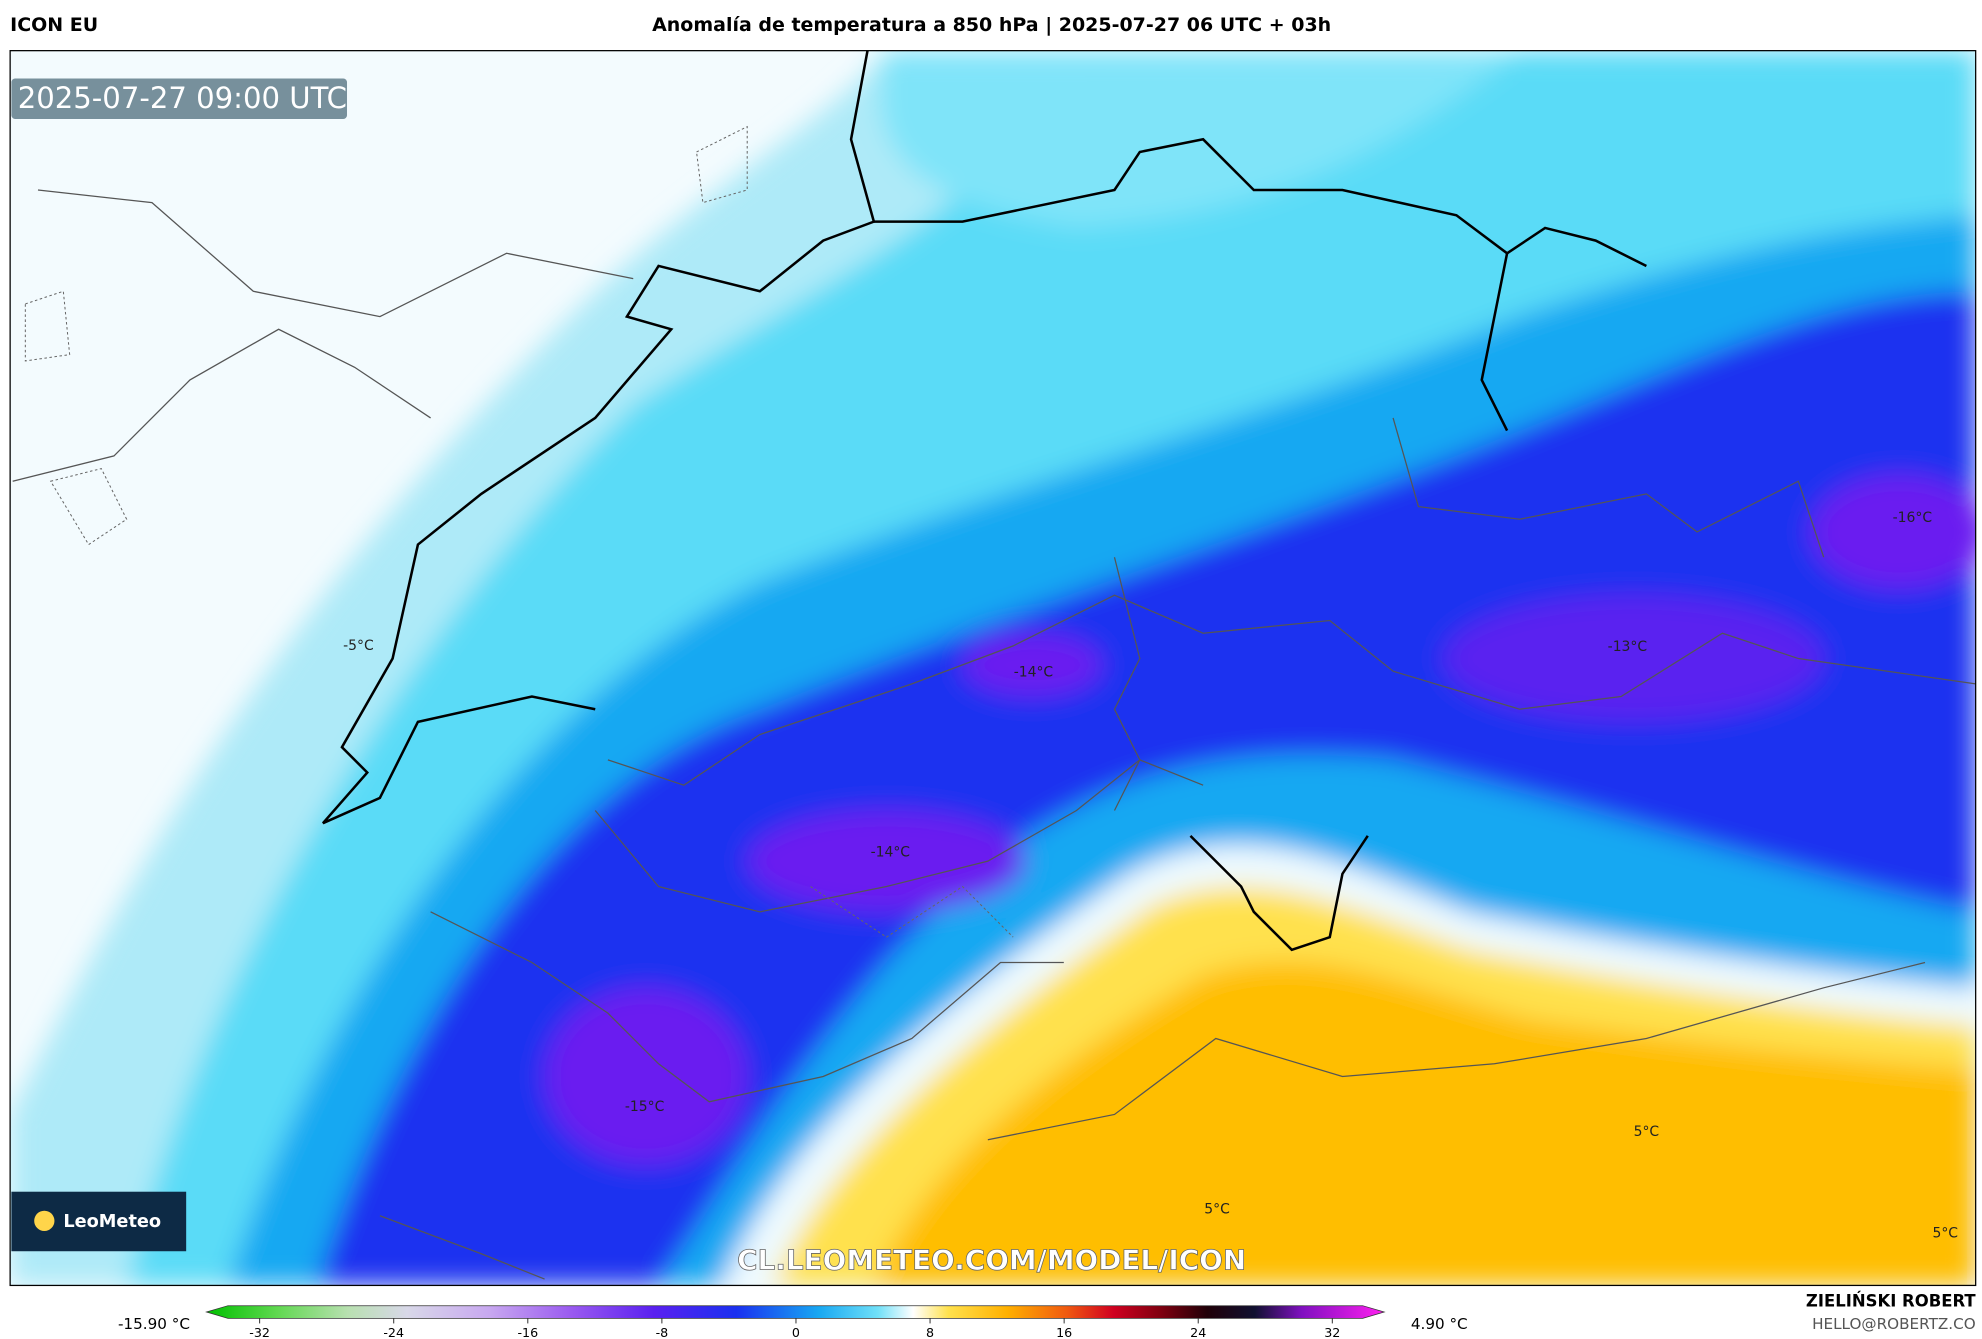  Describe the element at coordinates (154, 1324) in the screenshot. I see `colorbar-min: -15.90 °C` at that location.